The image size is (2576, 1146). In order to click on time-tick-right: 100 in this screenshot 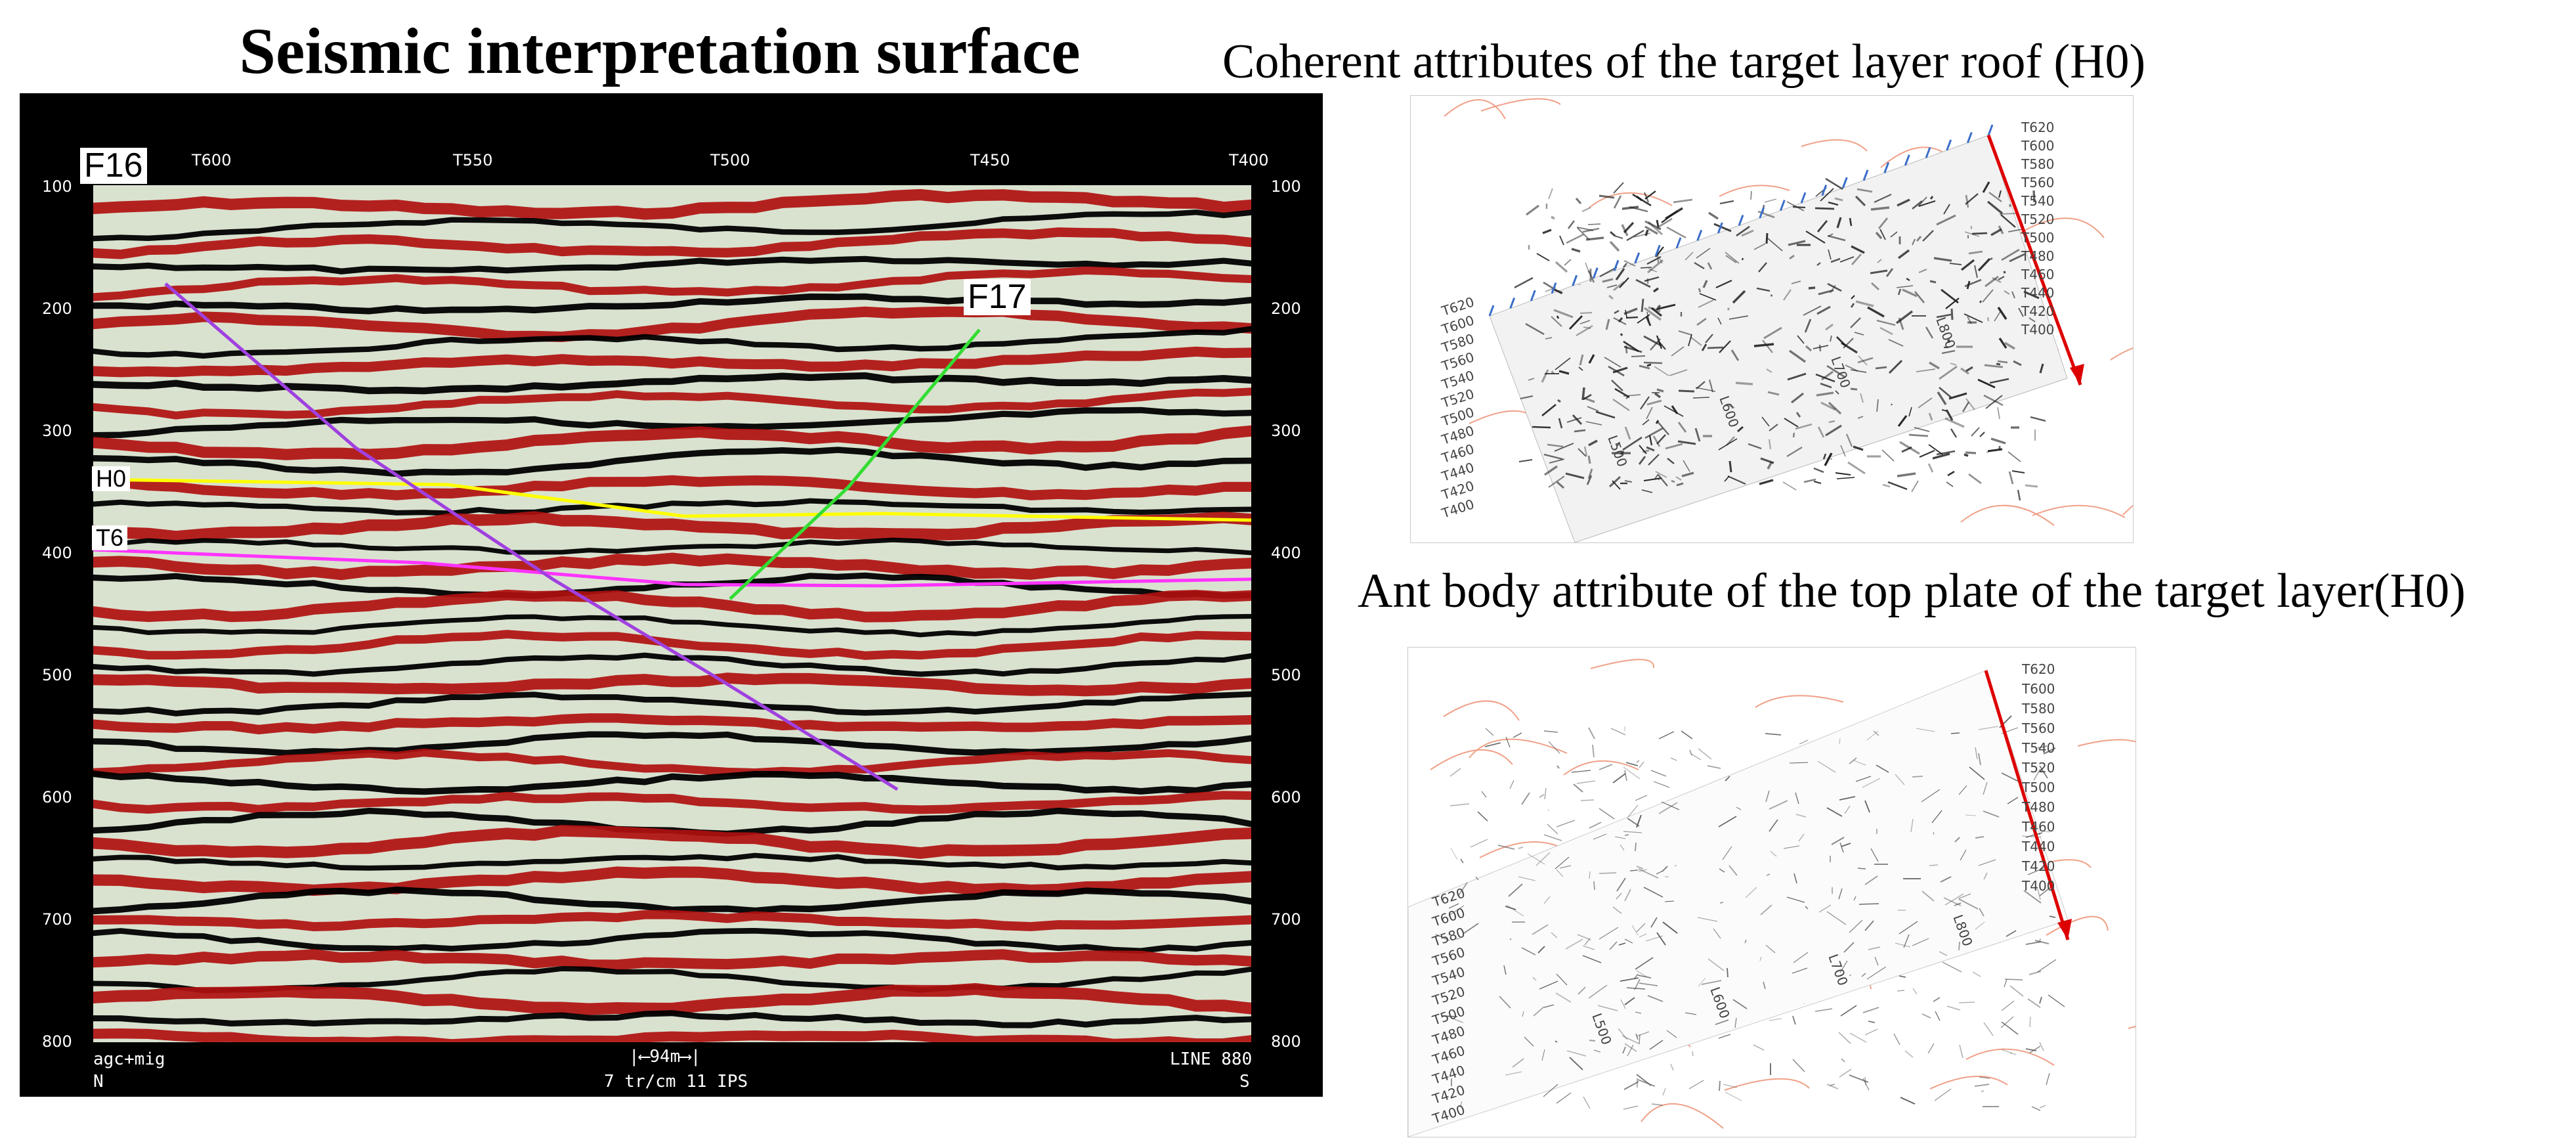, I will do `click(1286, 186)`.